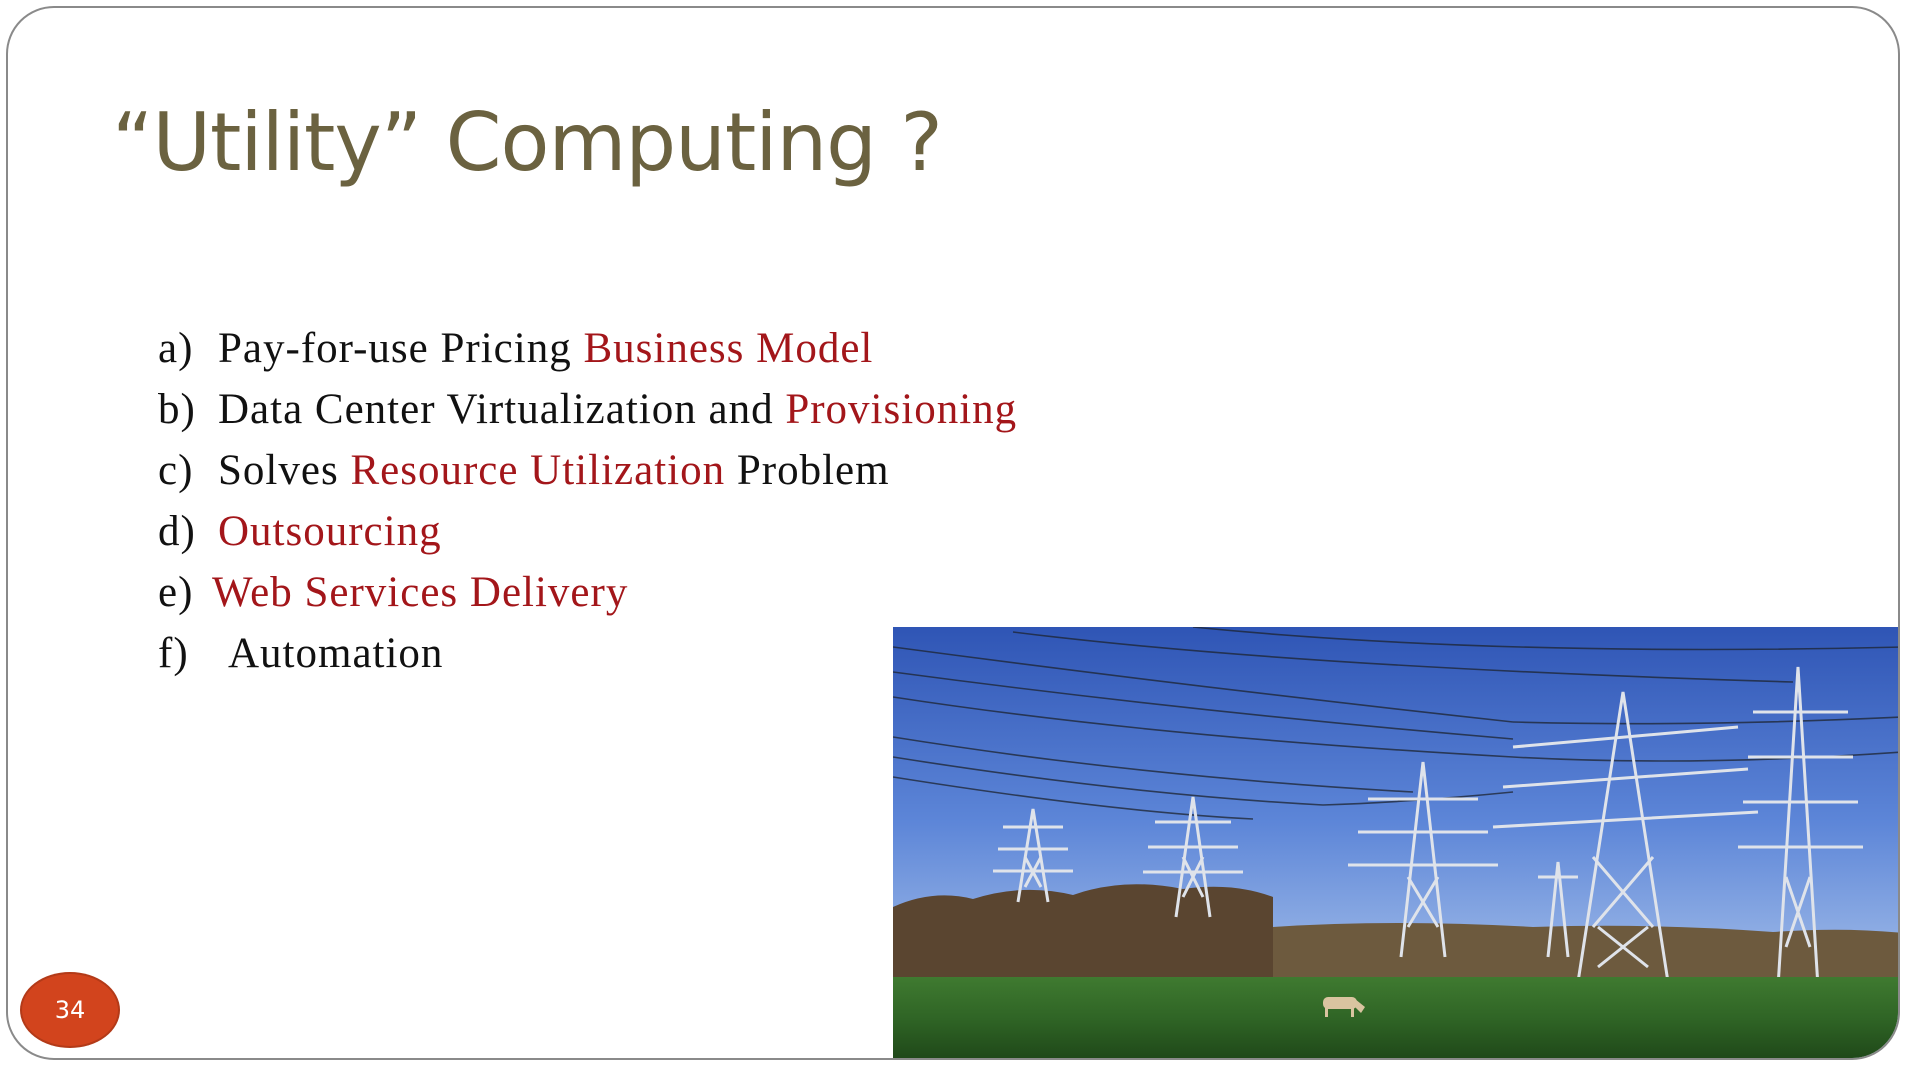 The height and width of the screenshot is (1072, 1909). What do you see at coordinates (330, 531) in the screenshot?
I see `bullet-highlight: Outsourcing` at bounding box center [330, 531].